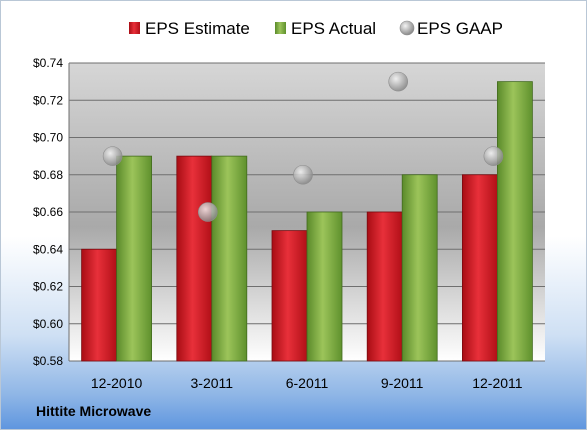 The width and height of the screenshot is (587, 430). Describe the element at coordinates (48, 138) in the screenshot. I see `y-tick-label: $0.70` at that location.